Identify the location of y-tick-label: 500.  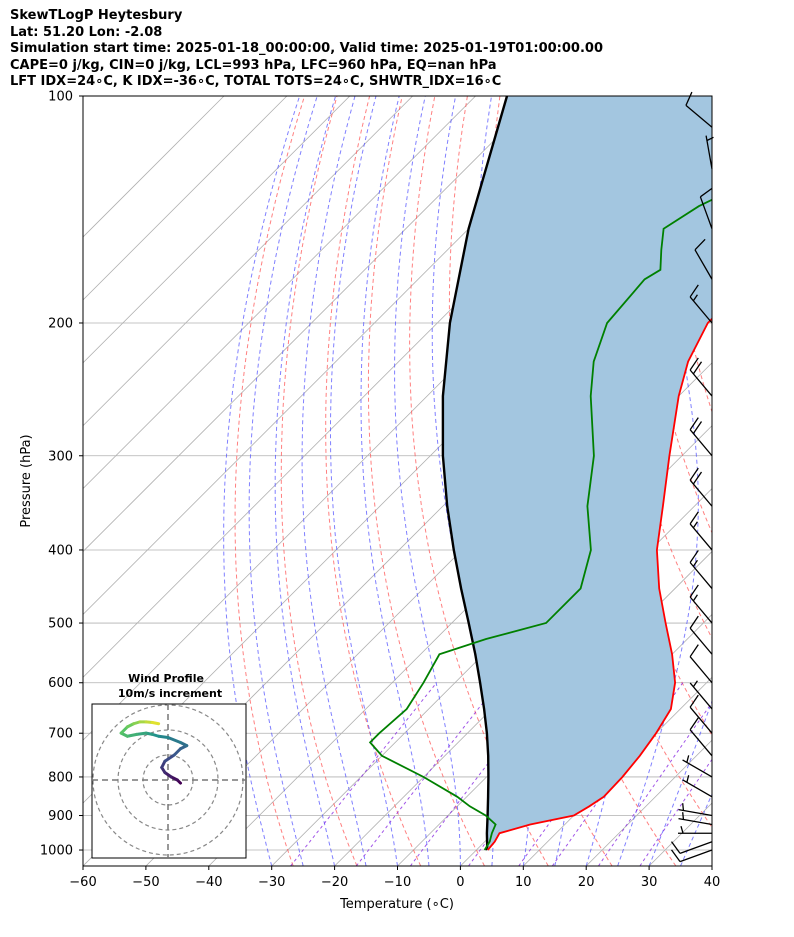
(60, 624).